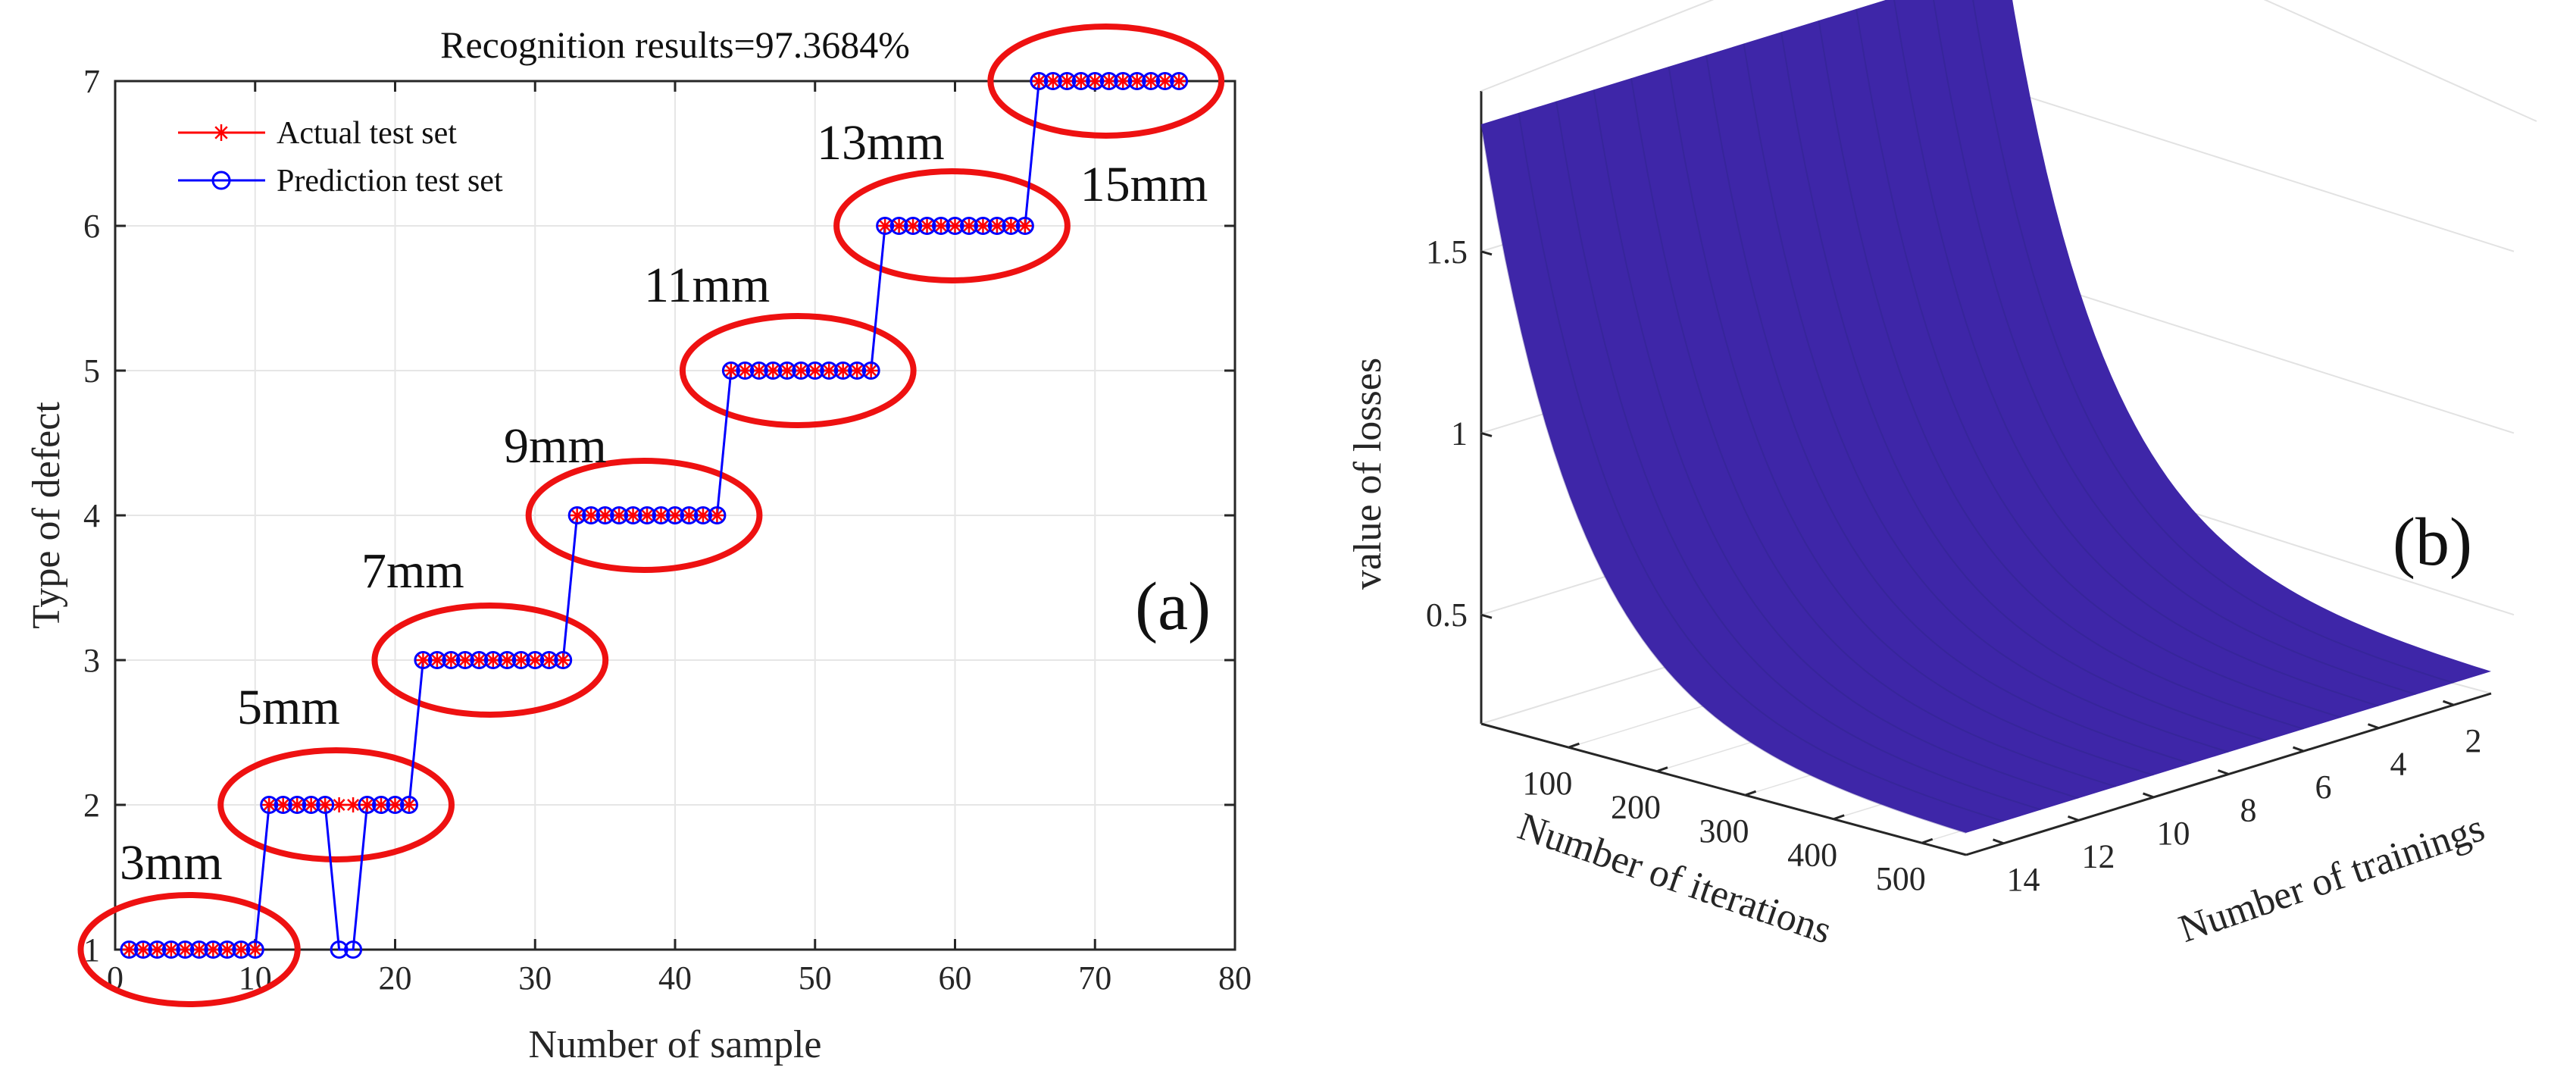  I want to click on y3d-tick-label: 8, so click(2249, 810).